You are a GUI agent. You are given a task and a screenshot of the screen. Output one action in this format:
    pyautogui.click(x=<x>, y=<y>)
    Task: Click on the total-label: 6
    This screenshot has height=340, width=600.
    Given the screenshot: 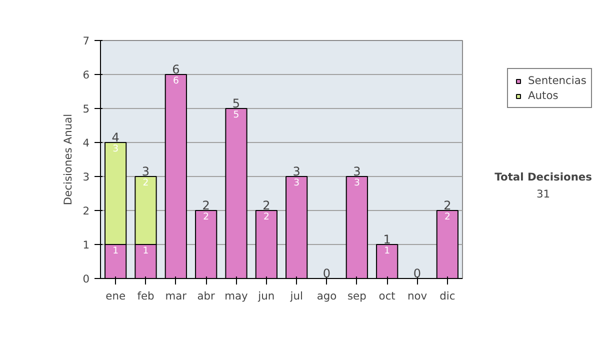 What is the action you would take?
    pyautogui.click(x=176, y=69)
    